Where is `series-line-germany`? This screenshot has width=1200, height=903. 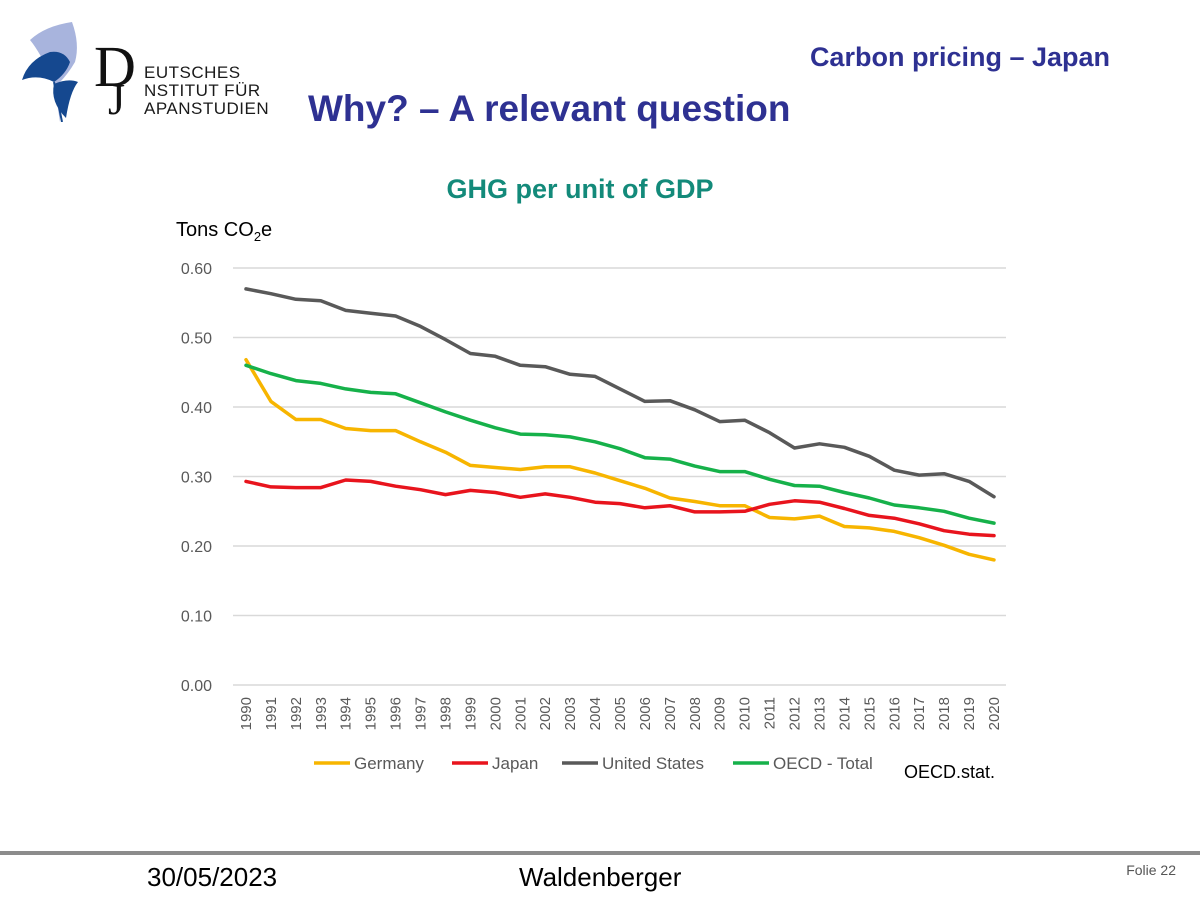
series-line-germany is located at coordinates (620, 459).